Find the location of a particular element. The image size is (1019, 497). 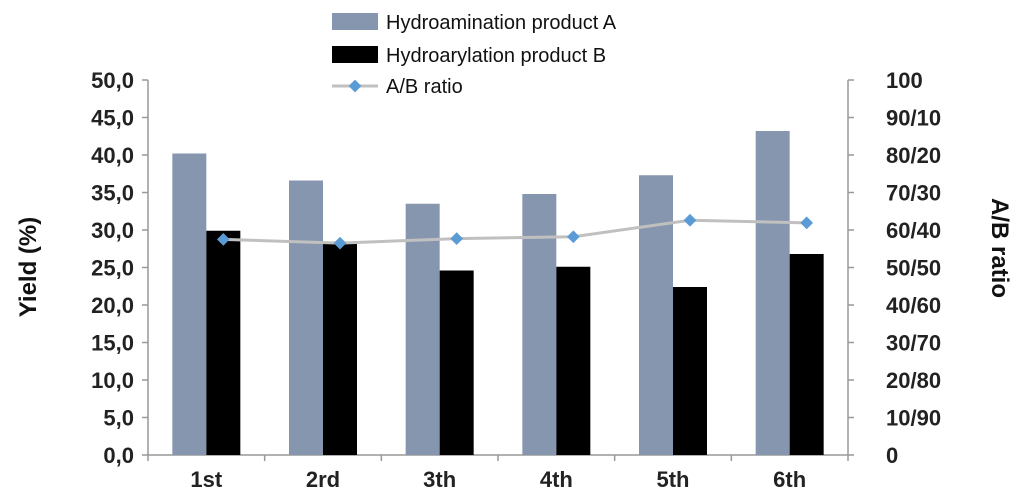

y-tick-label: 50,0 is located at coordinates (112, 80).